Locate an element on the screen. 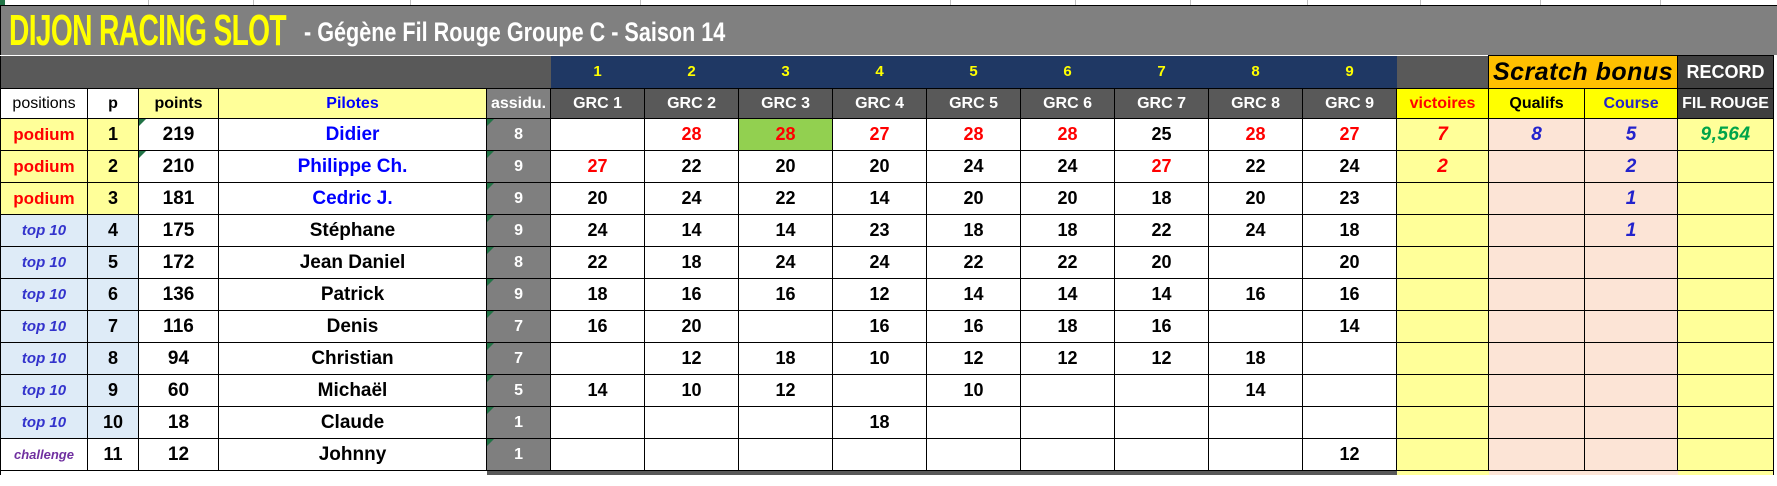 The image size is (1777, 486). cell-grc-7: 20 is located at coordinates (1162, 262).